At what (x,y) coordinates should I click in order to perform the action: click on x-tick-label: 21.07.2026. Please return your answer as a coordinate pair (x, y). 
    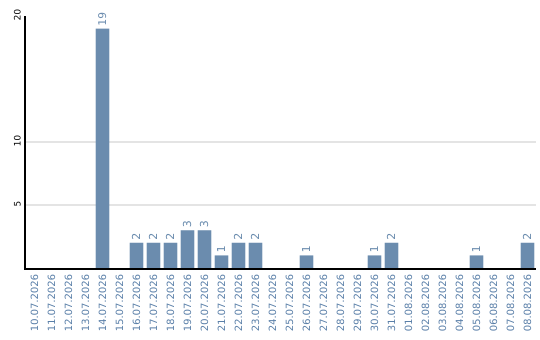
    Looking at the image, I should click on (222, 303).